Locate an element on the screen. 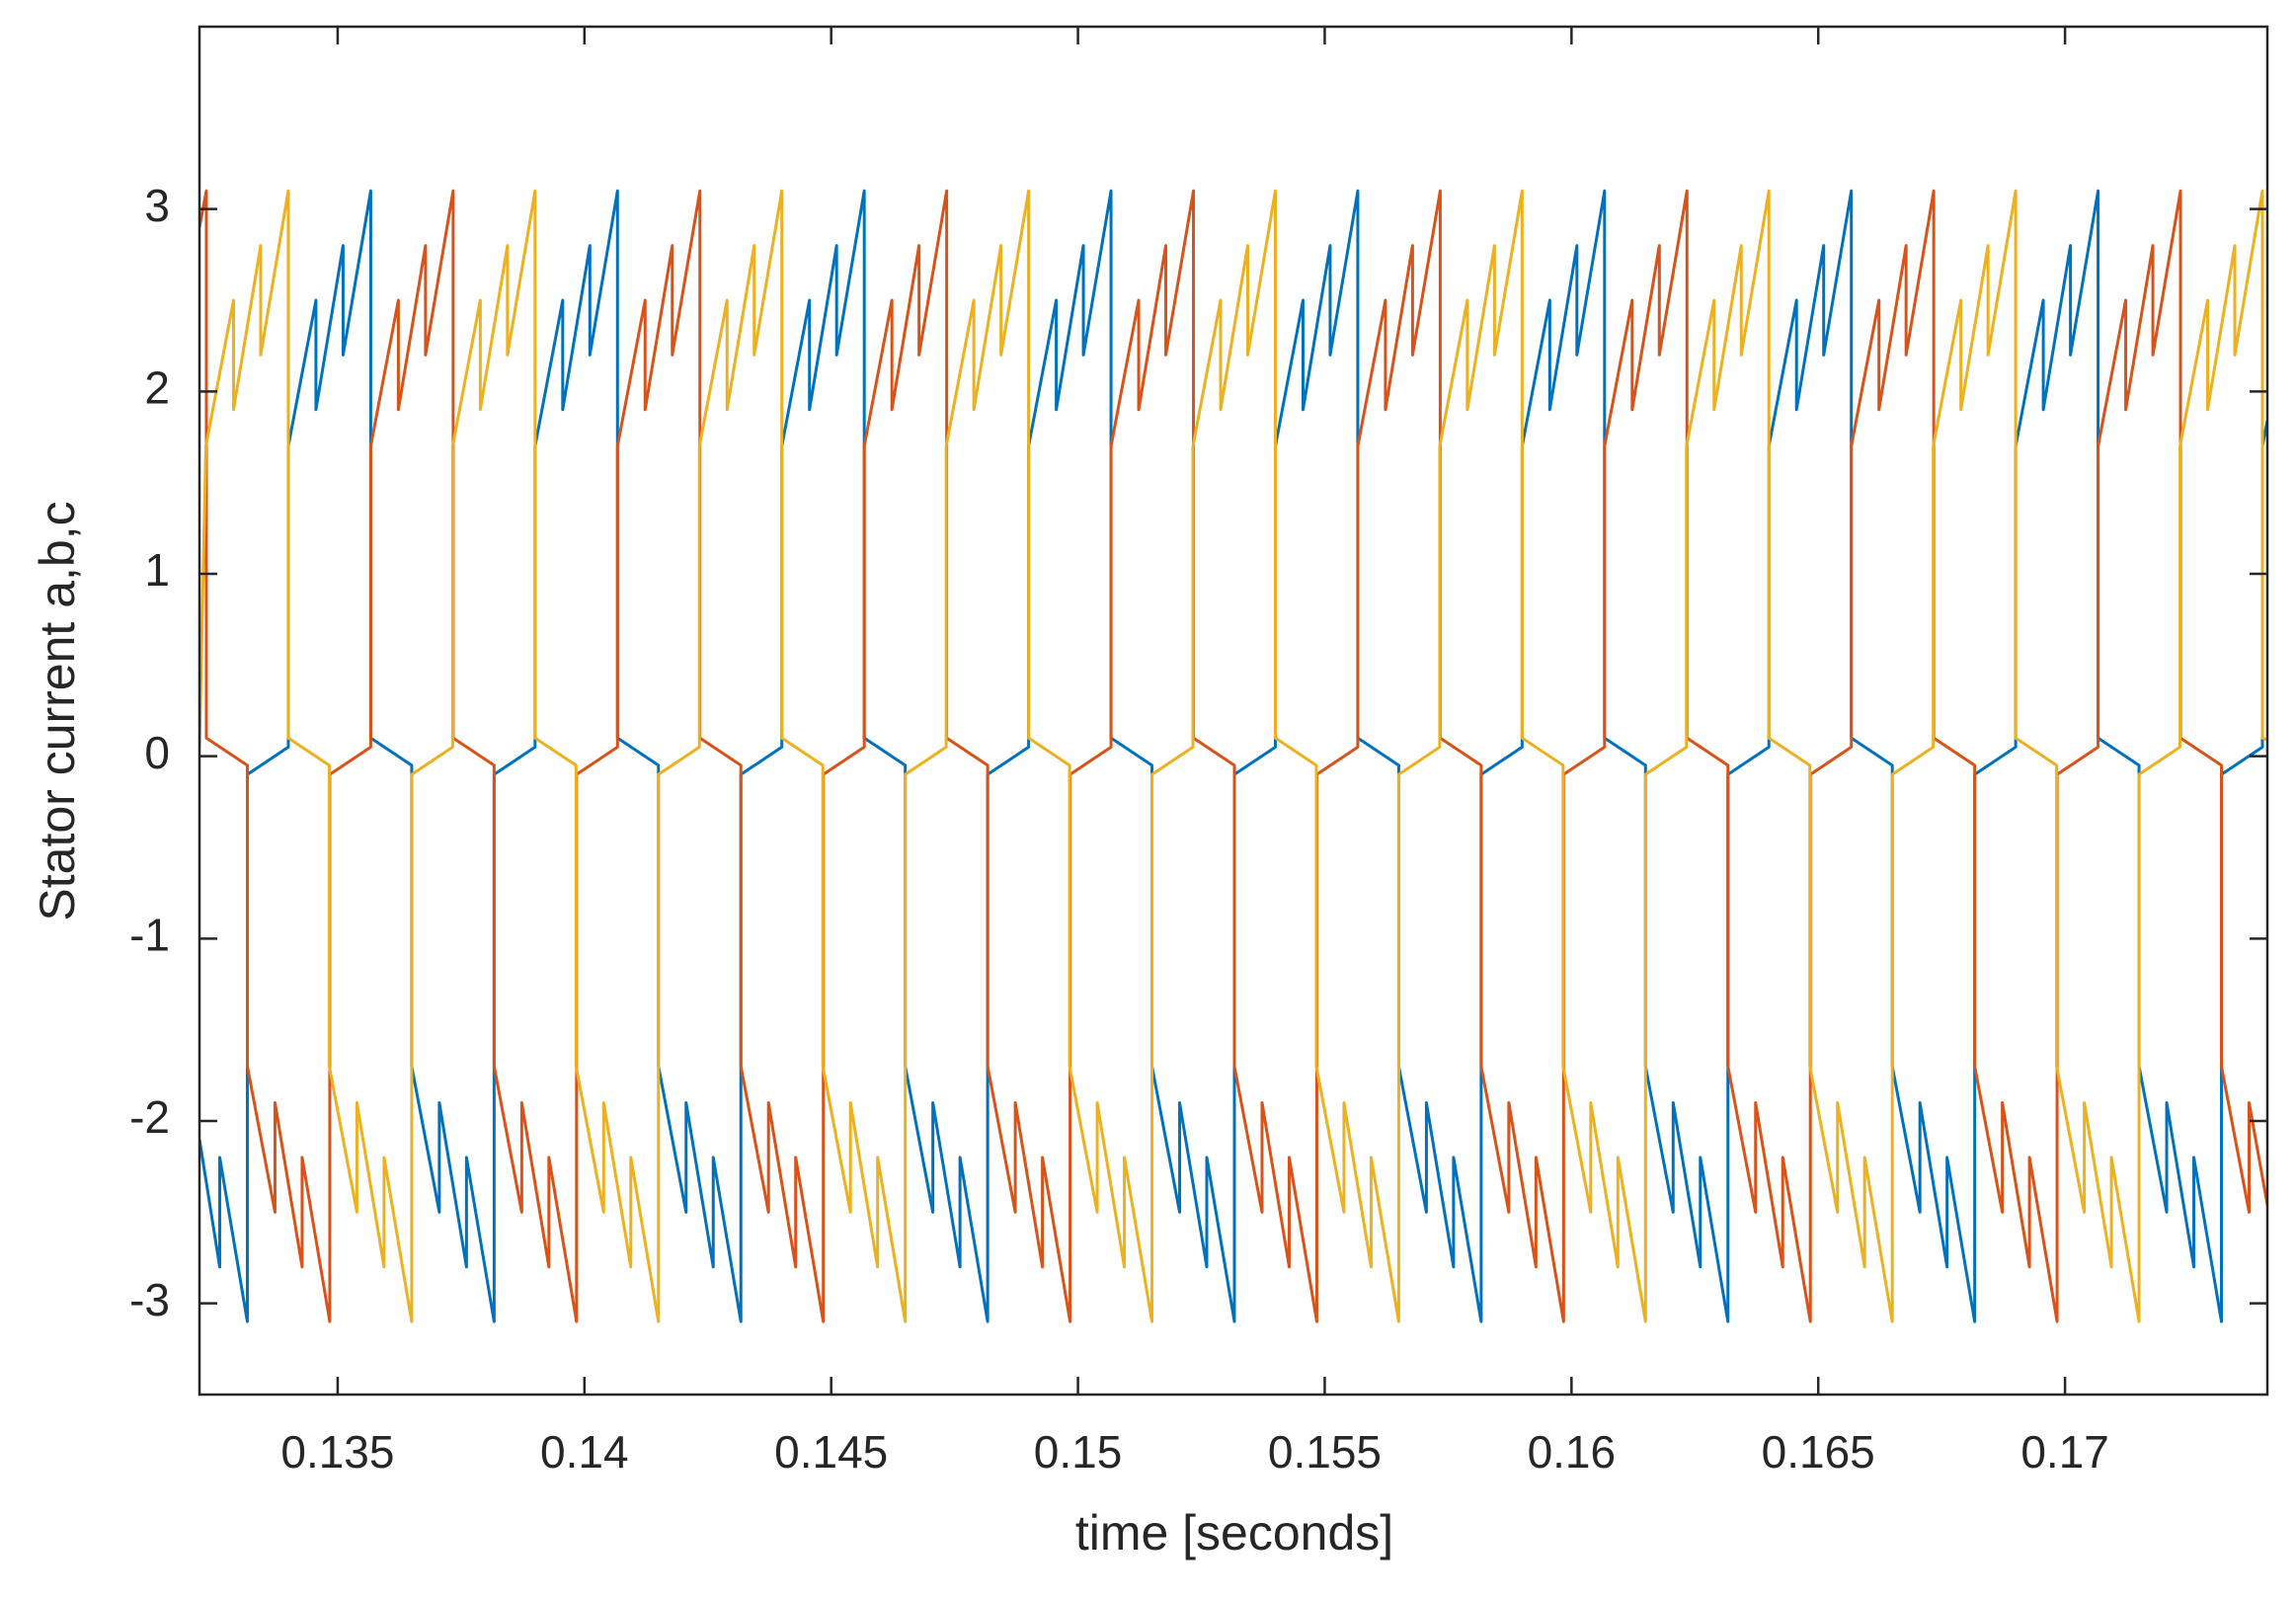  x-tick-label: 0.15 is located at coordinates (1079, 1452).